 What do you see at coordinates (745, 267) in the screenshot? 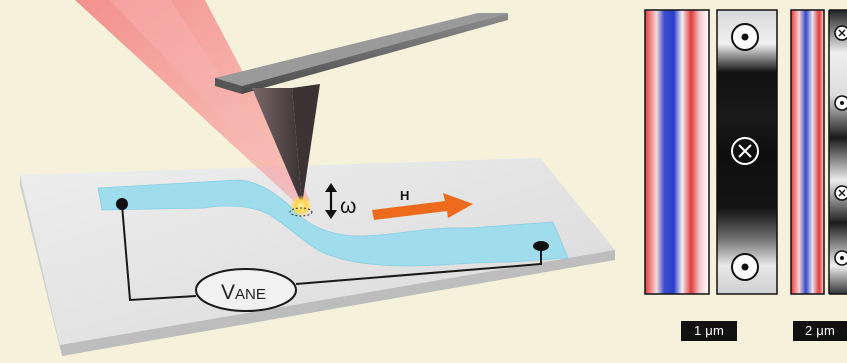
I see `panel1-symbol-3-dot-icon` at bounding box center [745, 267].